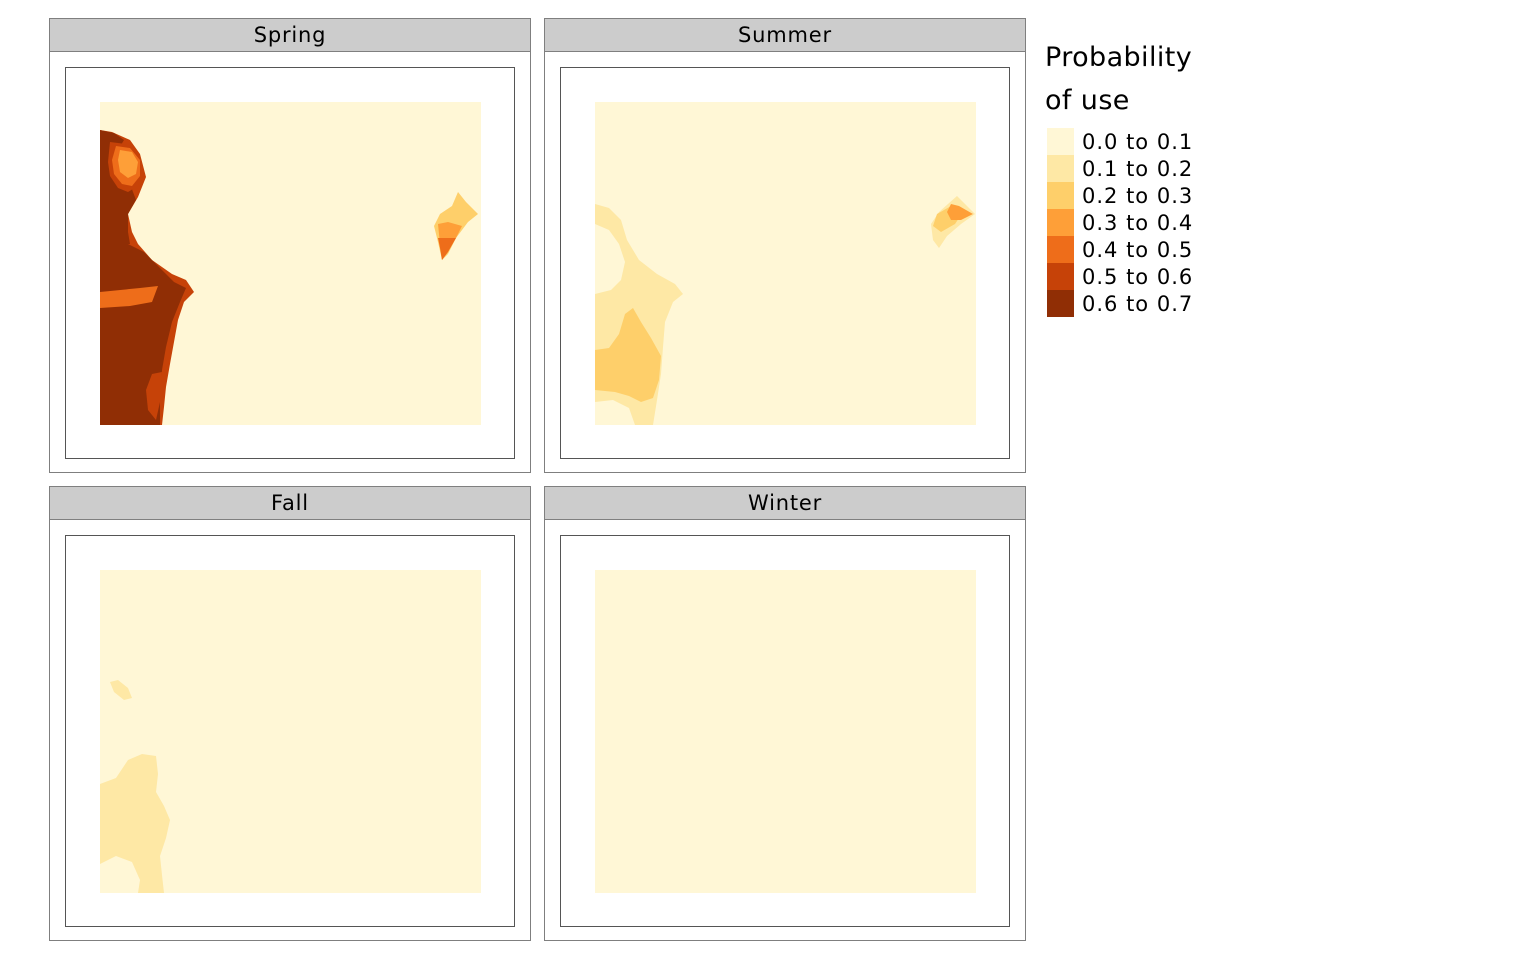  I want to click on map-winter, so click(785, 731).